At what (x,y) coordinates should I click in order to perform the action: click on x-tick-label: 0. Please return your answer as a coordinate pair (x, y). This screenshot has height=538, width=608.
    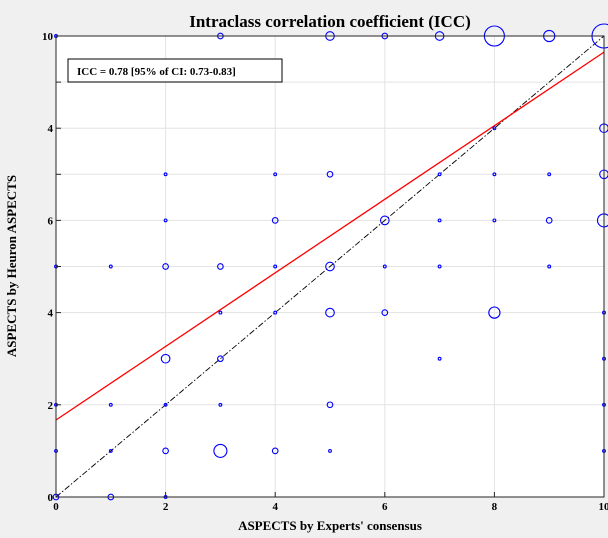
    Looking at the image, I should click on (56, 507).